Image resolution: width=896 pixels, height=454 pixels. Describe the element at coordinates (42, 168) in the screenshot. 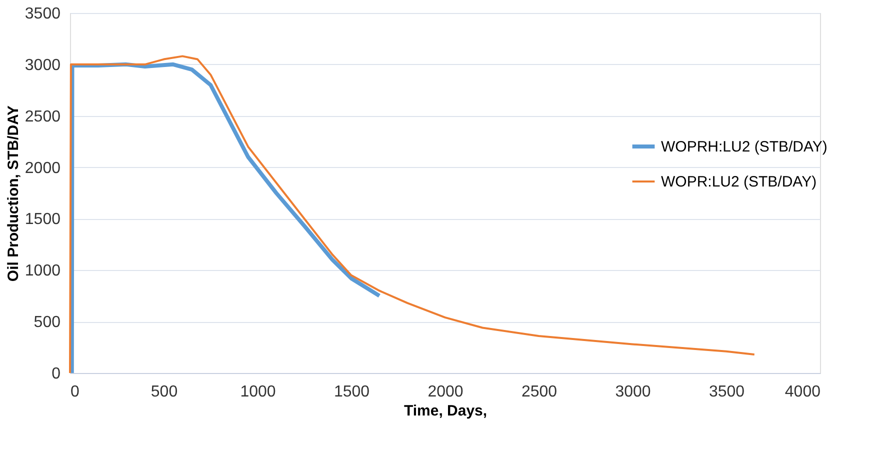

I see `y-tick-label: 2000` at that location.